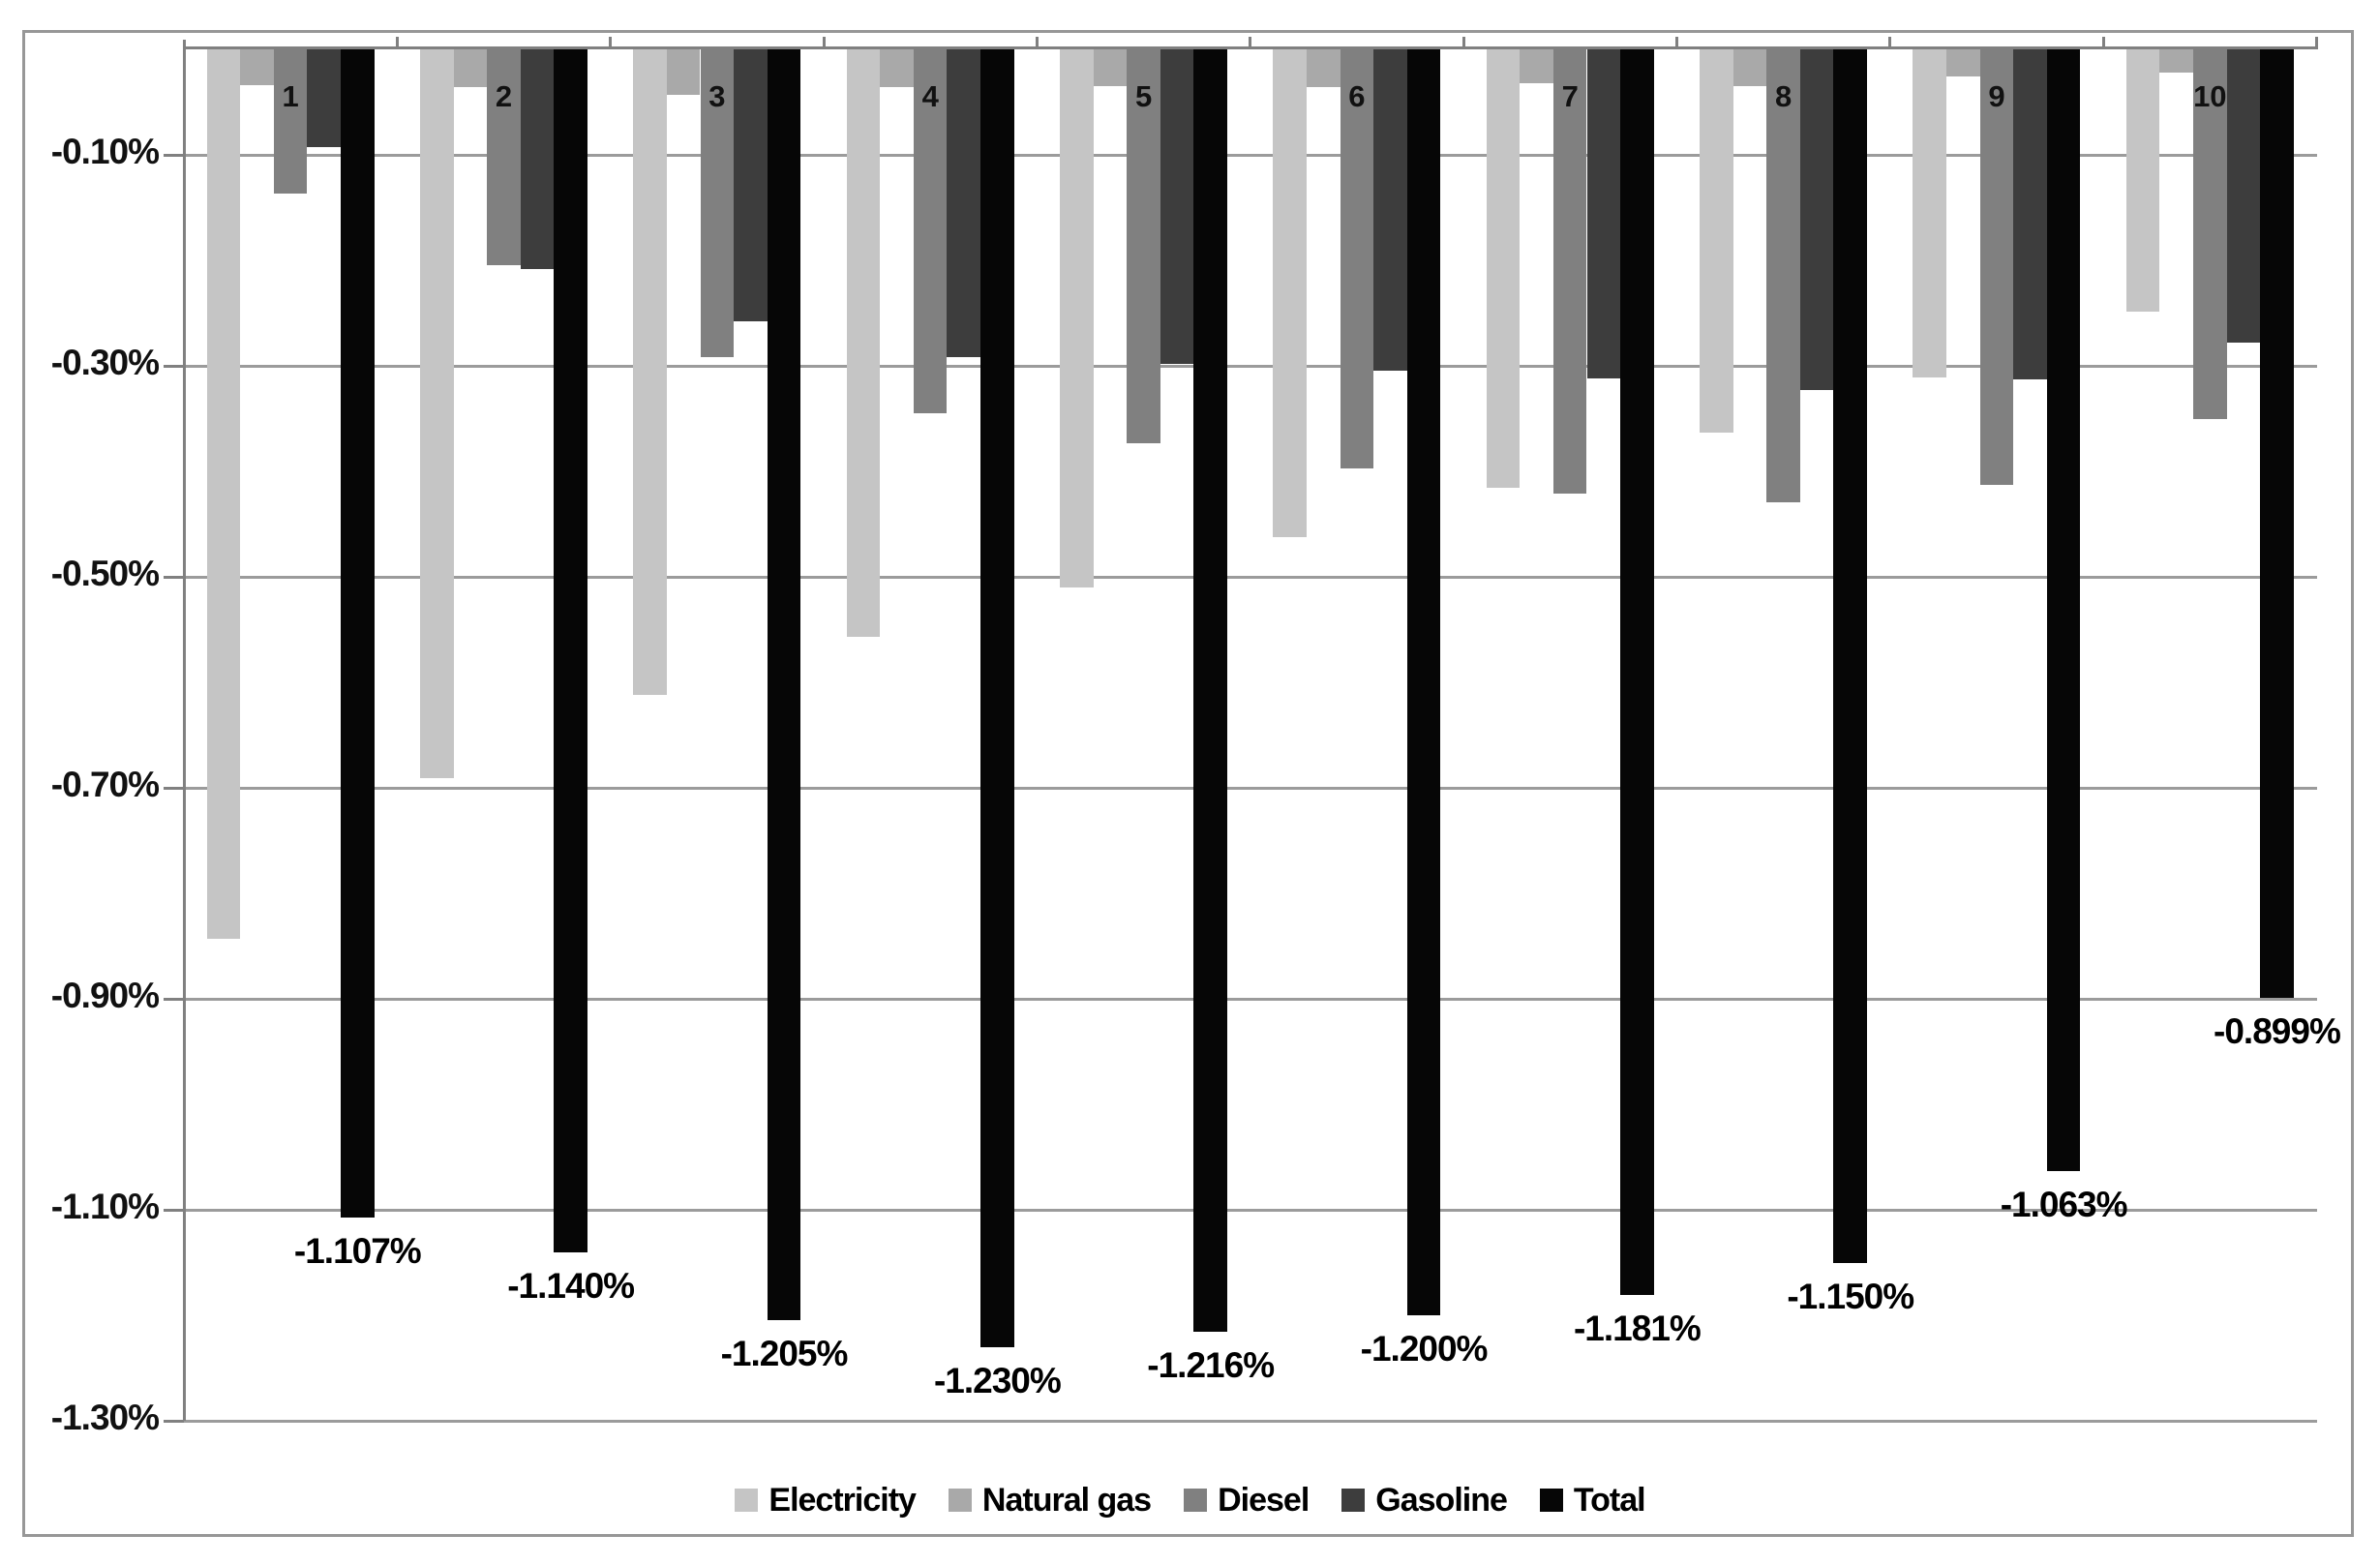 This screenshot has width=2380, height=1565. I want to click on group-label: 3, so click(717, 96).